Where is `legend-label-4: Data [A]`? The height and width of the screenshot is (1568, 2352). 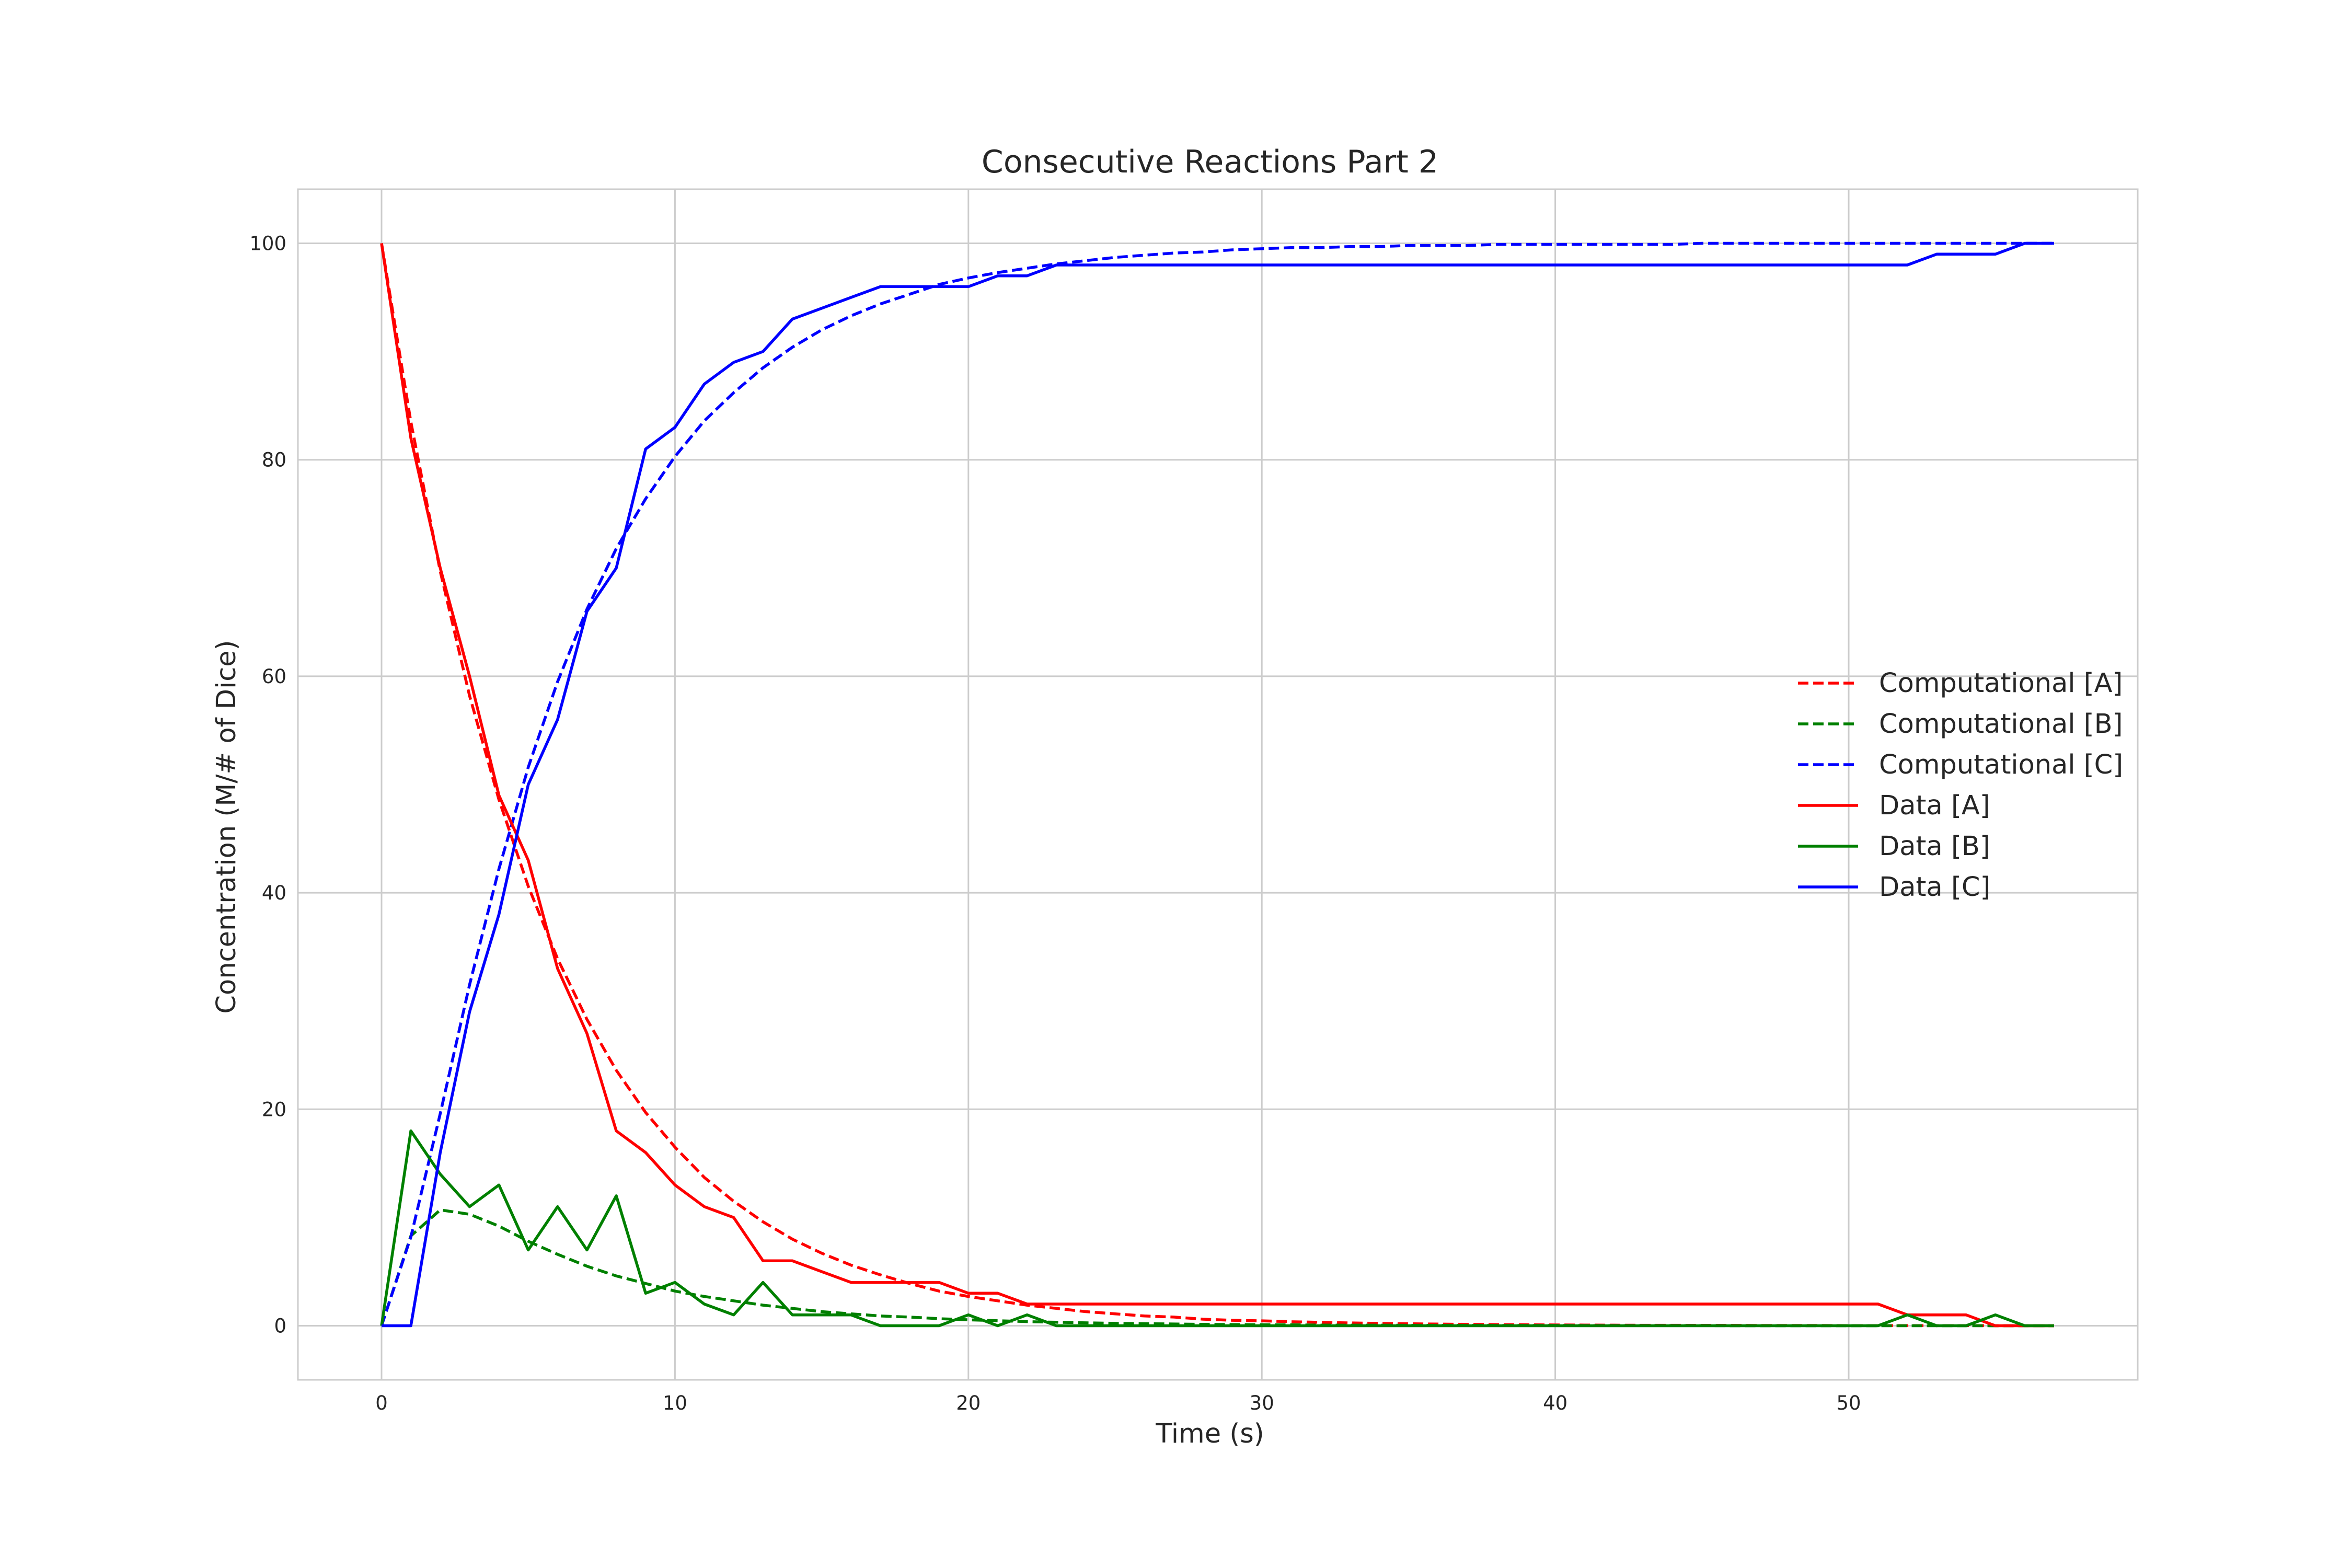
legend-label-4: Data [A] is located at coordinates (1934, 805).